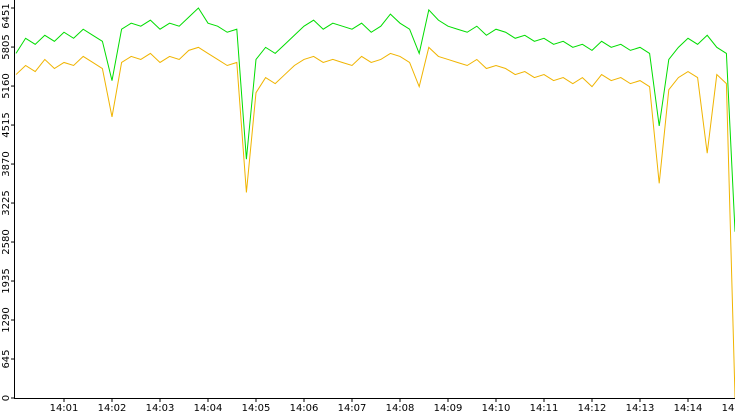  What do you see at coordinates (640, 408) in the screenshot?
I see `x-tick-label: 14:13` at bounding box center [640, 408].